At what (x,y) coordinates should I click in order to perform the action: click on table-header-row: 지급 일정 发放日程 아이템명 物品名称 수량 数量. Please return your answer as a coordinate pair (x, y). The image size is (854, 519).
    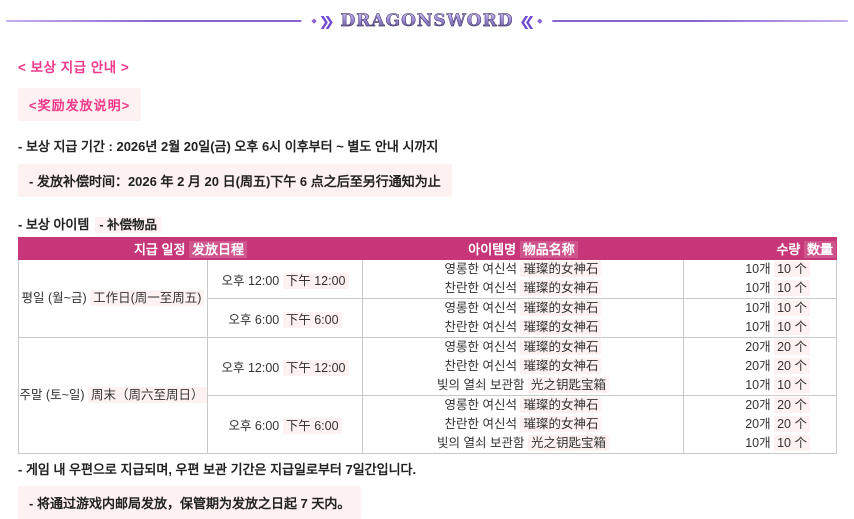
    Looking at the image, I should click on (427, 248).